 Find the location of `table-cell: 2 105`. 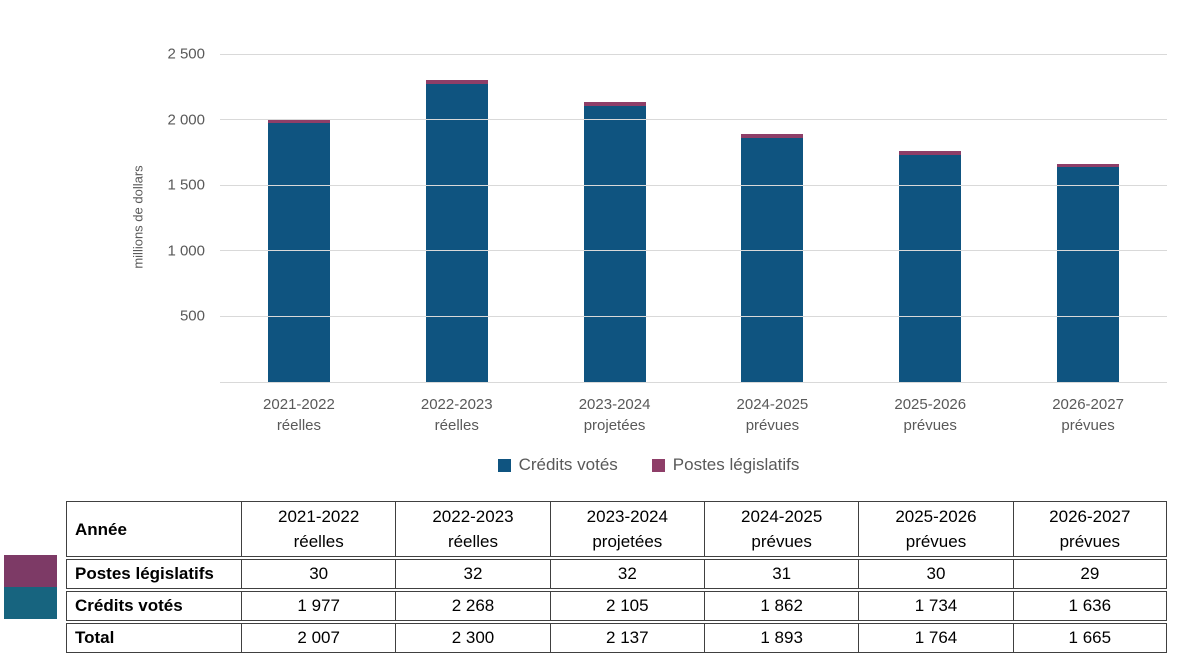

table-cell: 2 105 is located at coordinates (626, 606).